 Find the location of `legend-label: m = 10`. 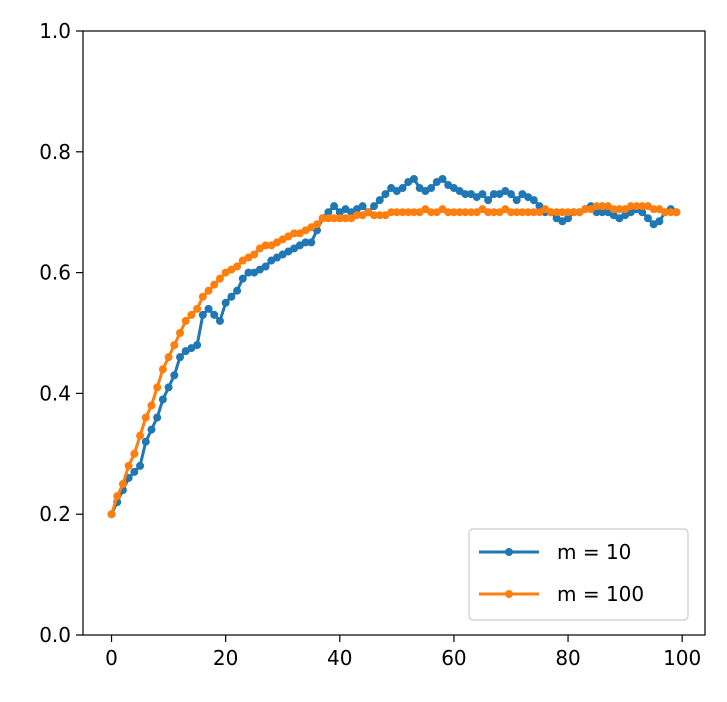

legend-label: m = 10 is located at coordinates (594, 552).